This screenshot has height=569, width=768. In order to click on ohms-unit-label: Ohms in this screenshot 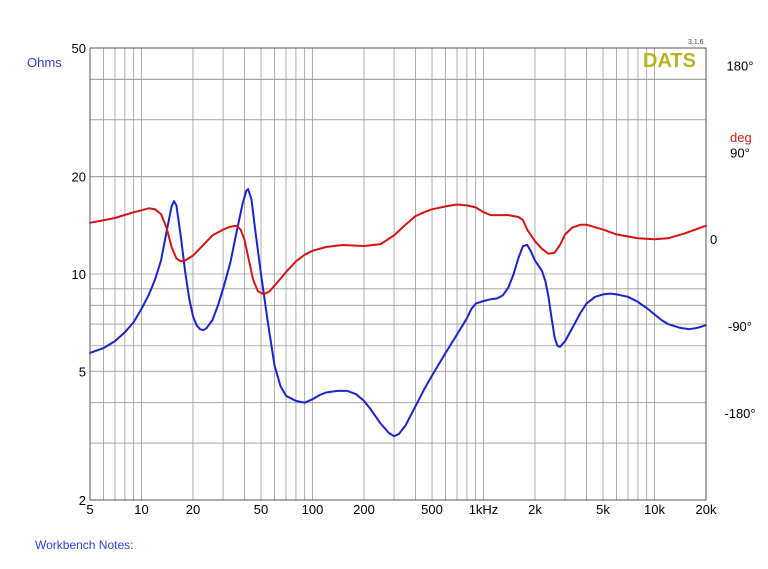, I will do `click(44, 62)`.